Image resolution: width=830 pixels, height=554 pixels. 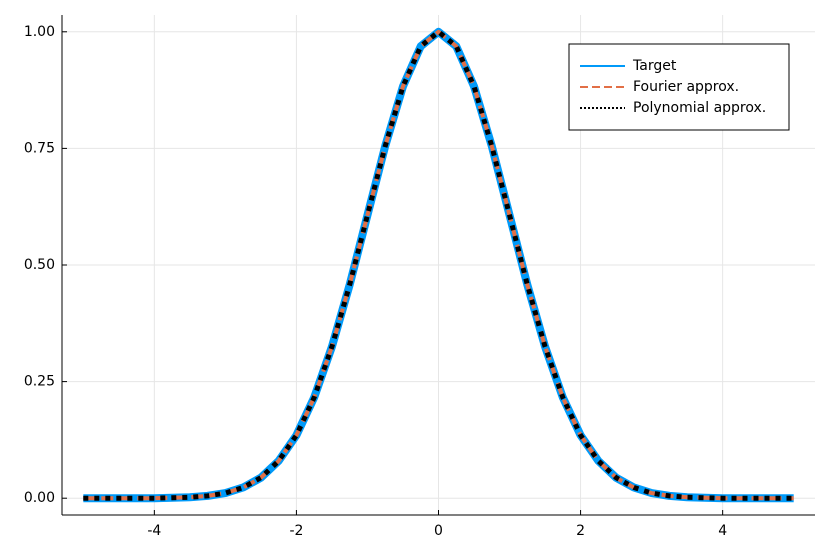 I want to click on x-tick-label: 0, so click(x=438, y=531).